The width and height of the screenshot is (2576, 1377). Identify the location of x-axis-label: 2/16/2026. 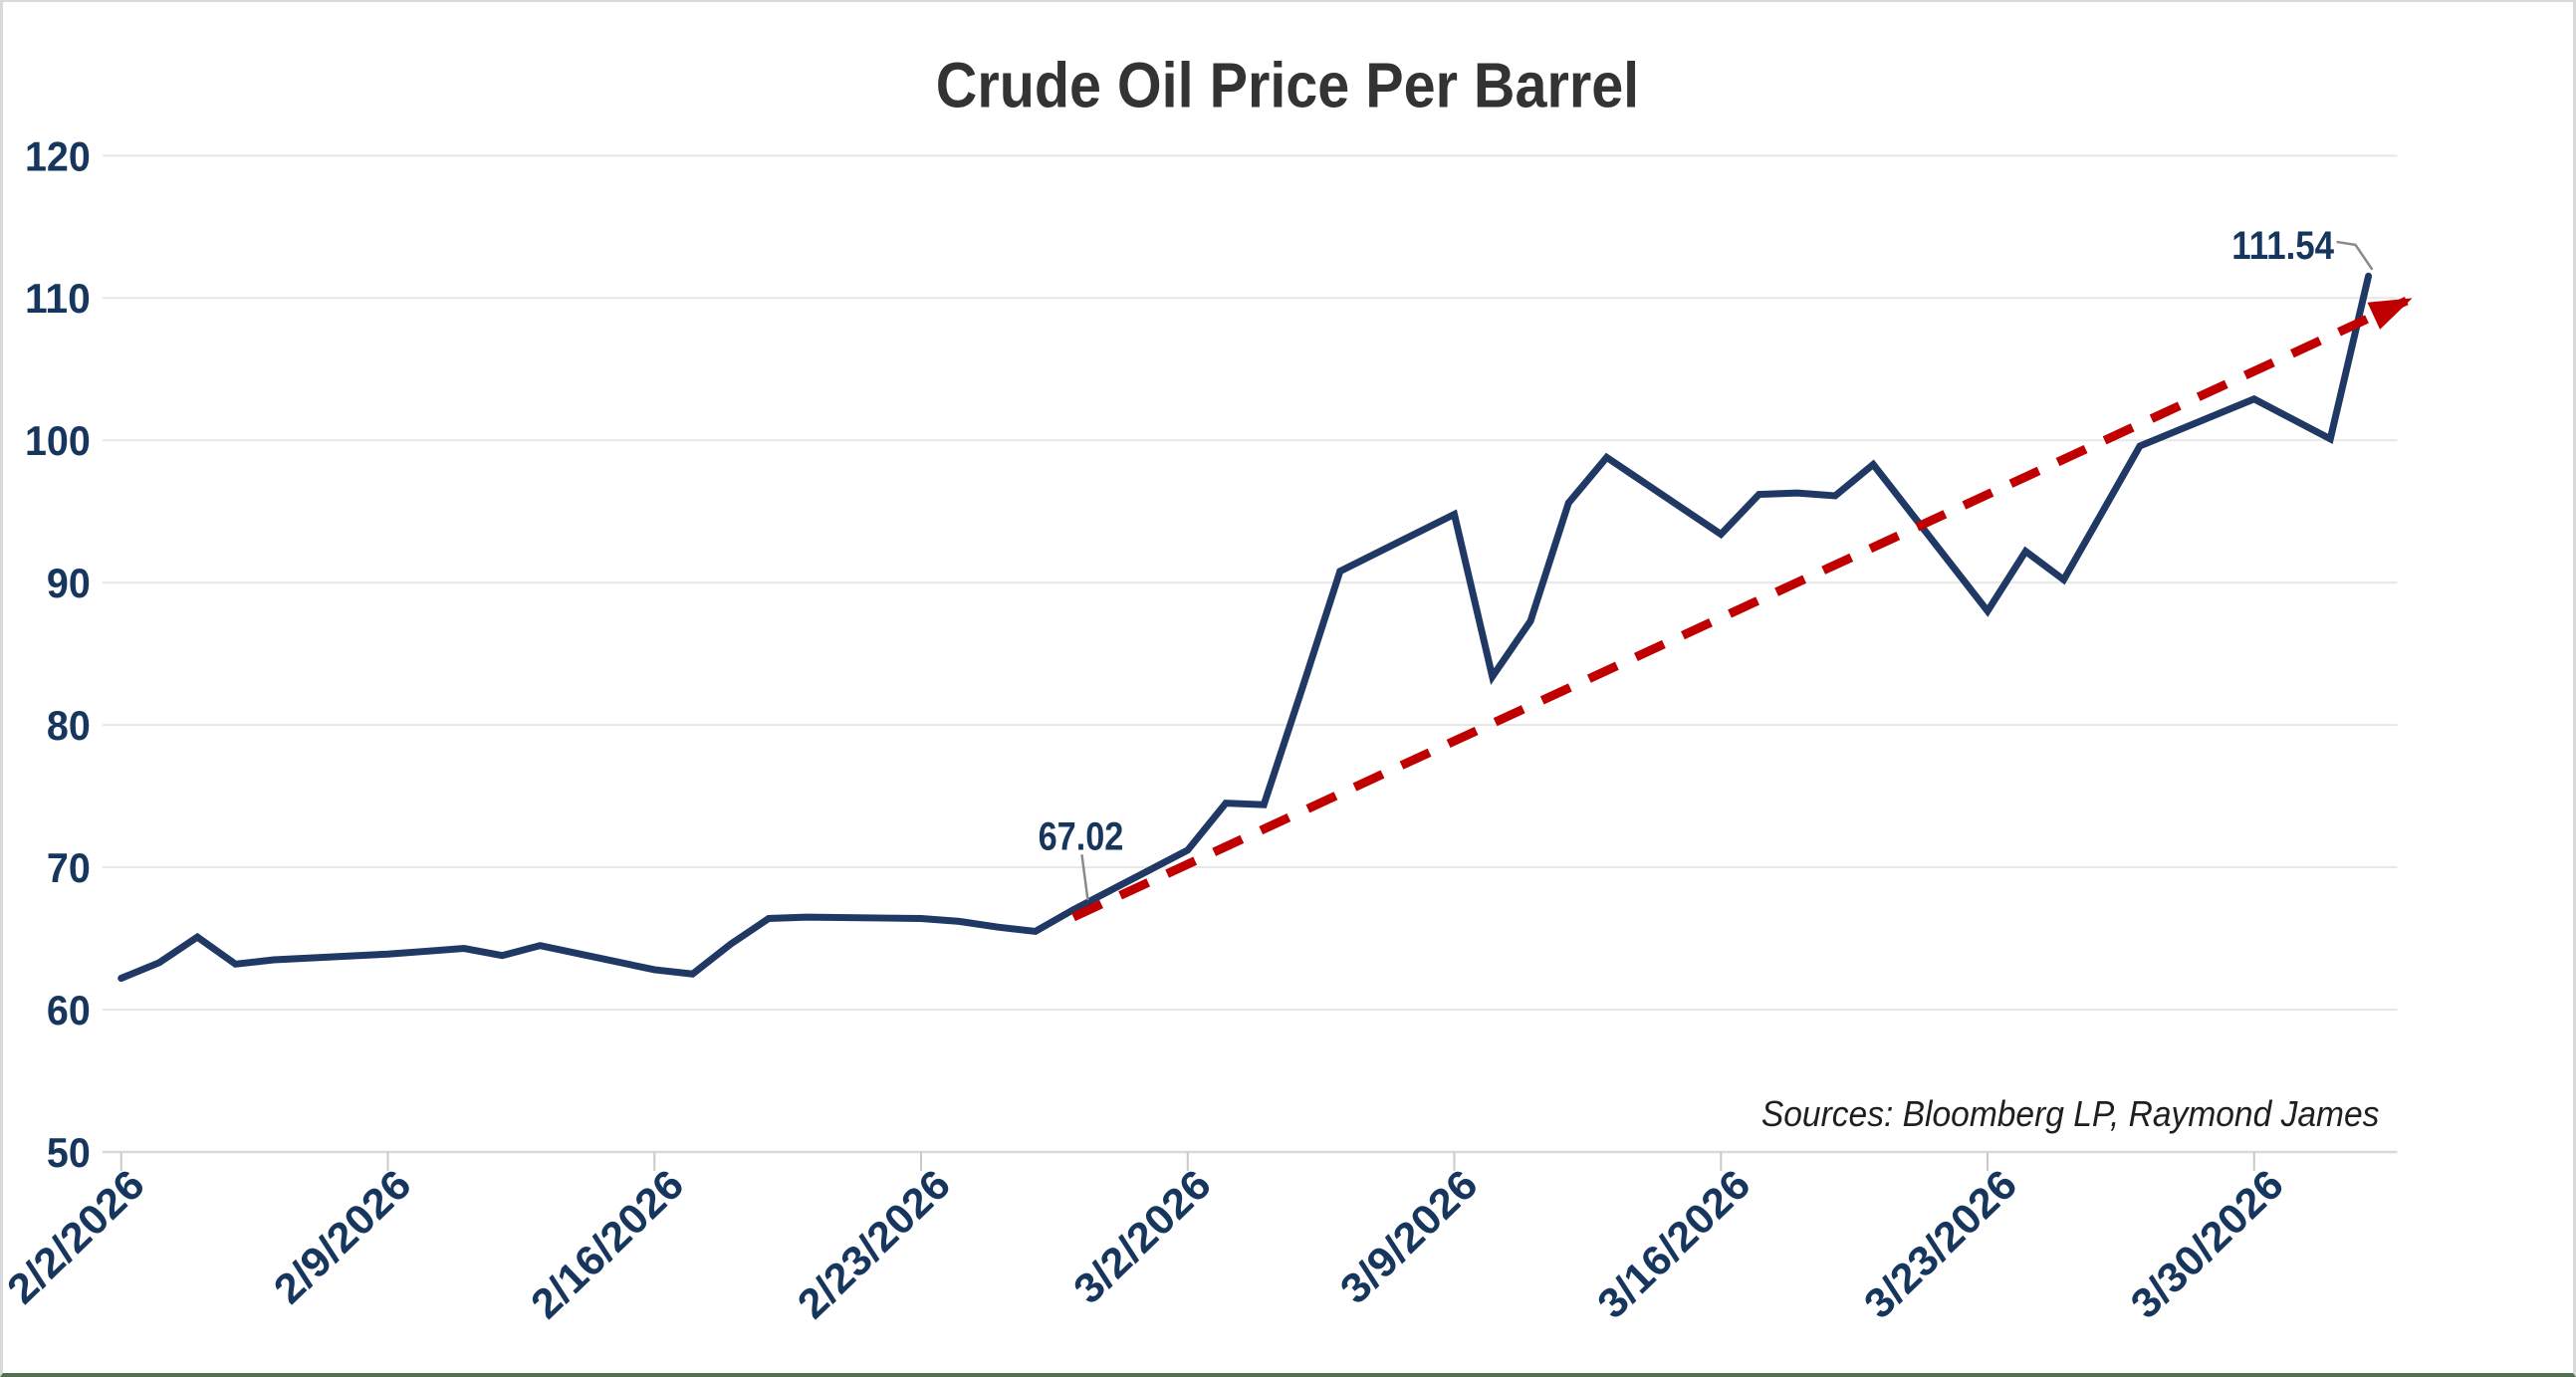
(607, 1244).